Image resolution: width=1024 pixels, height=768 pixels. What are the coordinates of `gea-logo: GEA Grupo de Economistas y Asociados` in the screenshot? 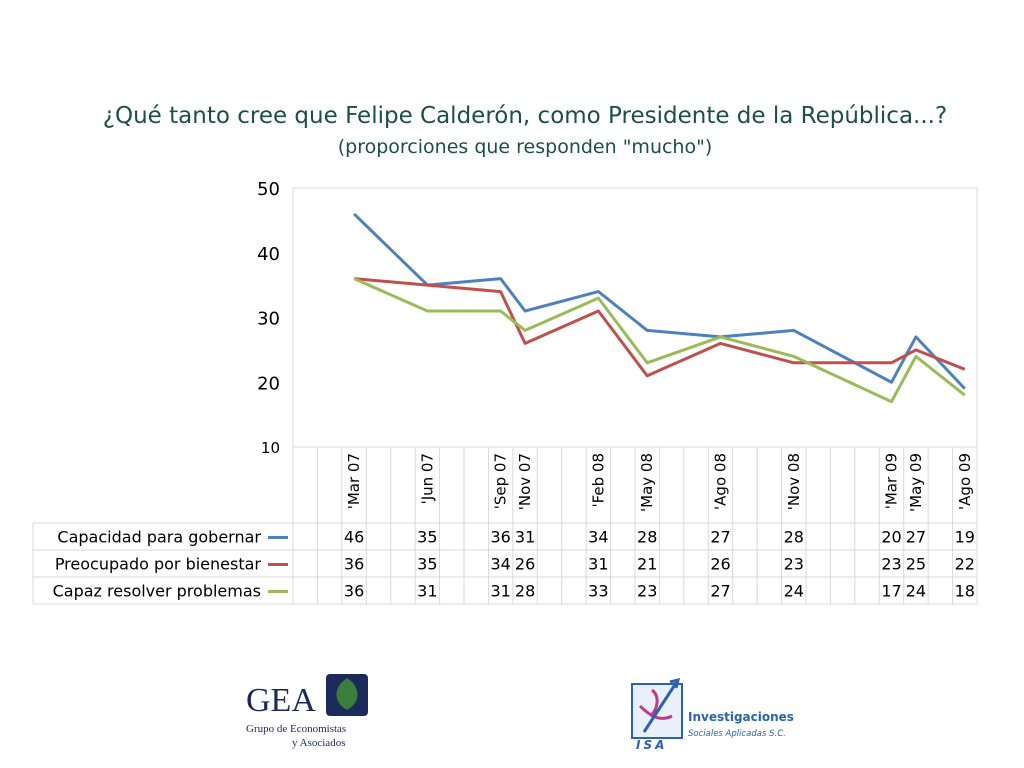 It's located at (309, 714).